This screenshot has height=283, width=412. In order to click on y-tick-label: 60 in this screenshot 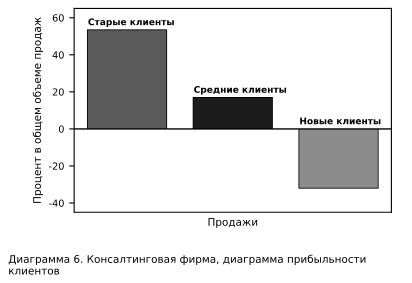, I will do `click(58, 18)`.